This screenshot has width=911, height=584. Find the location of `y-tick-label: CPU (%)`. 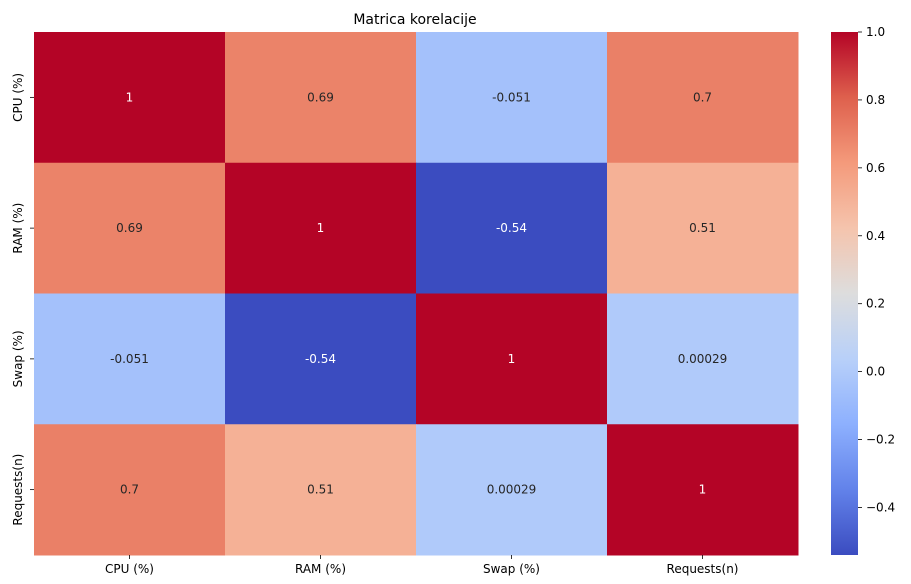

y-tick-label: CPU (%) is located at coordinates (18, 97).